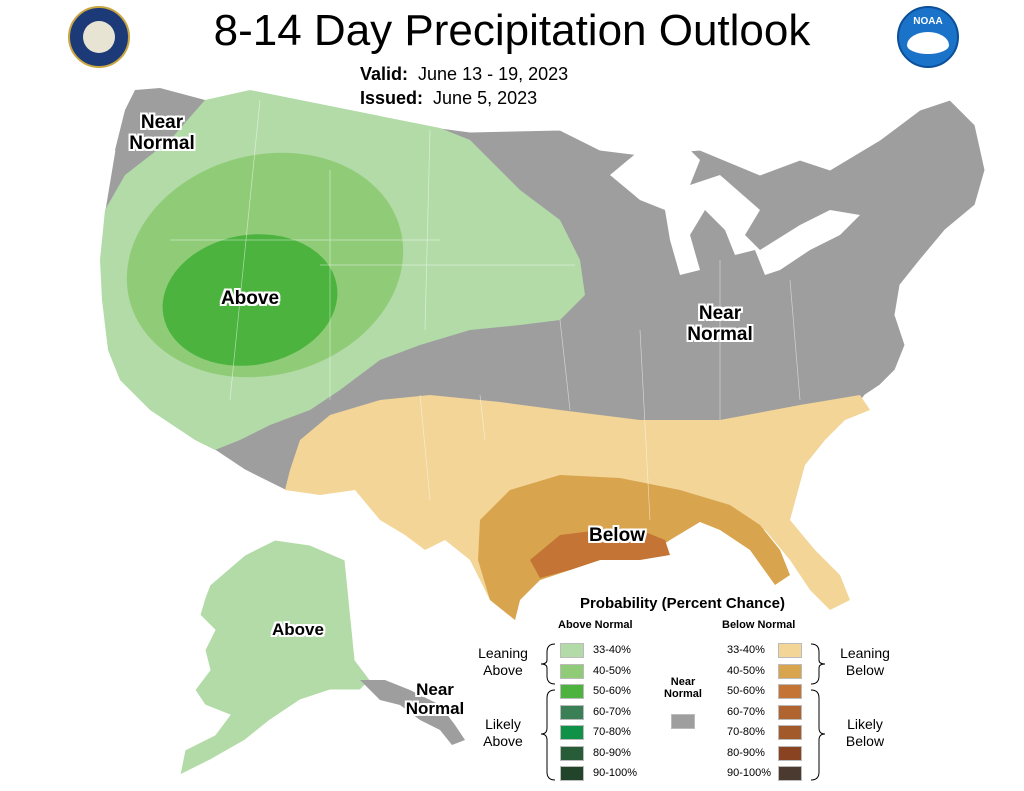 This screenshot has height=791, width=1024. Describe the element at coordinates (612, 691) in the screenshot. I see `legend-above-label: 50-60%` at that location.